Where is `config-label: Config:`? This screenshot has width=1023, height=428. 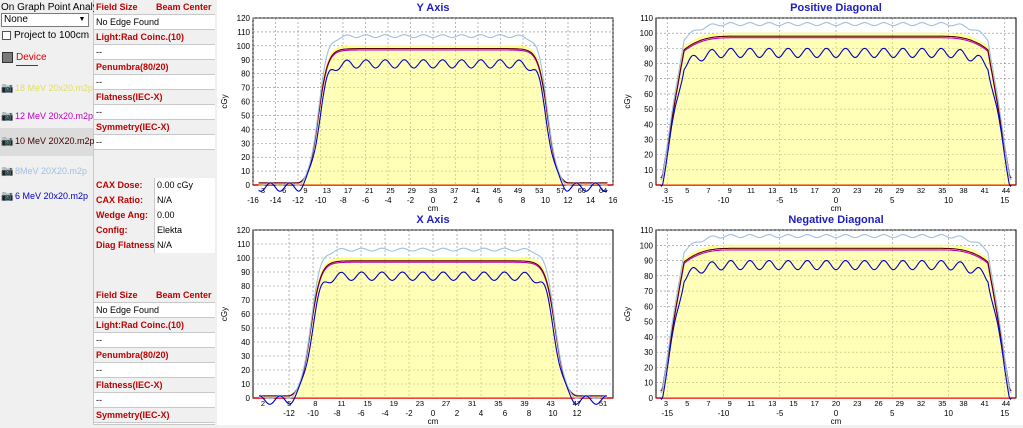
config-label: Config: is located at coordinates (124, 230).